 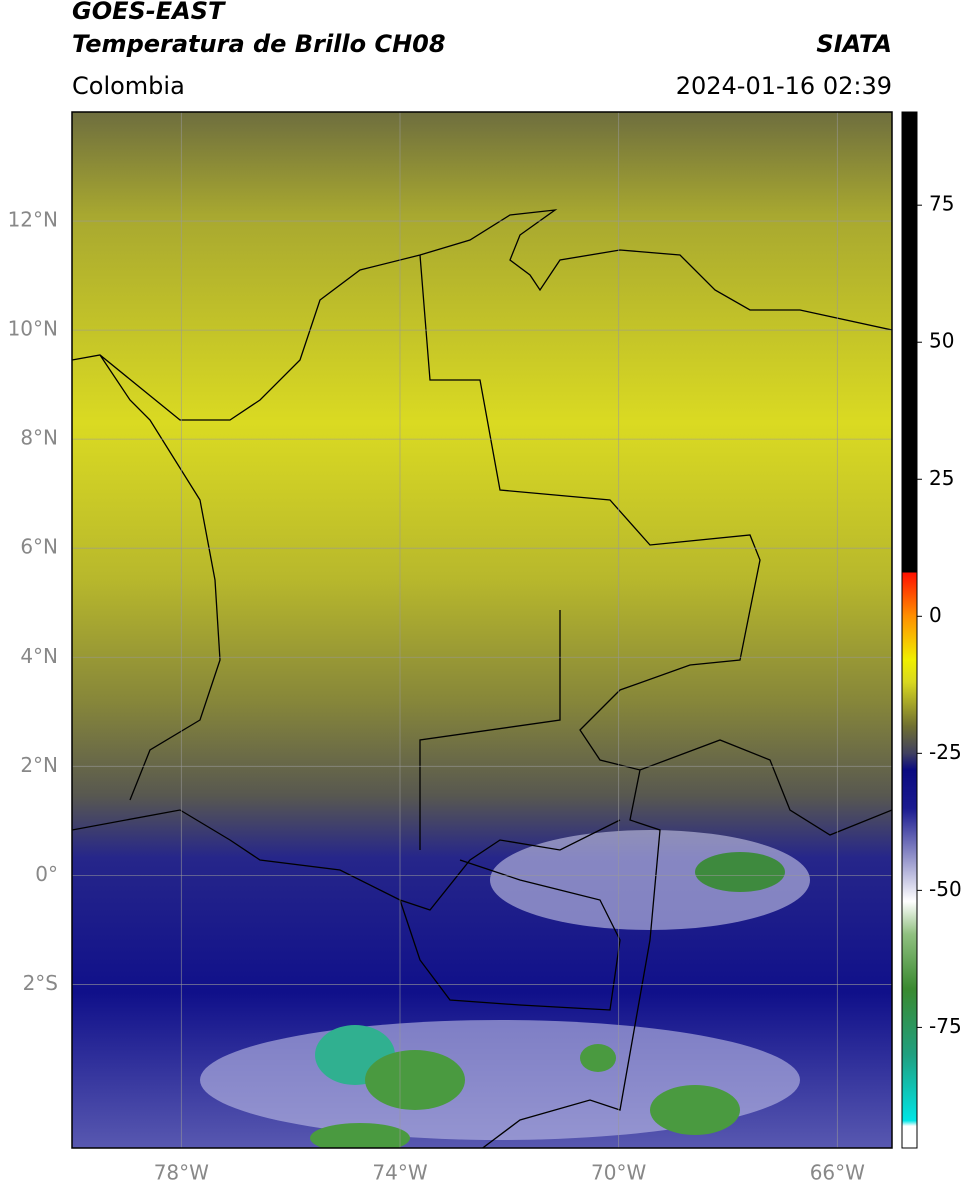 What do you see at coordinates (33, 329) in the screenshot?
I see `y-tick-label: 10°N` at bounding box center [33, 329].